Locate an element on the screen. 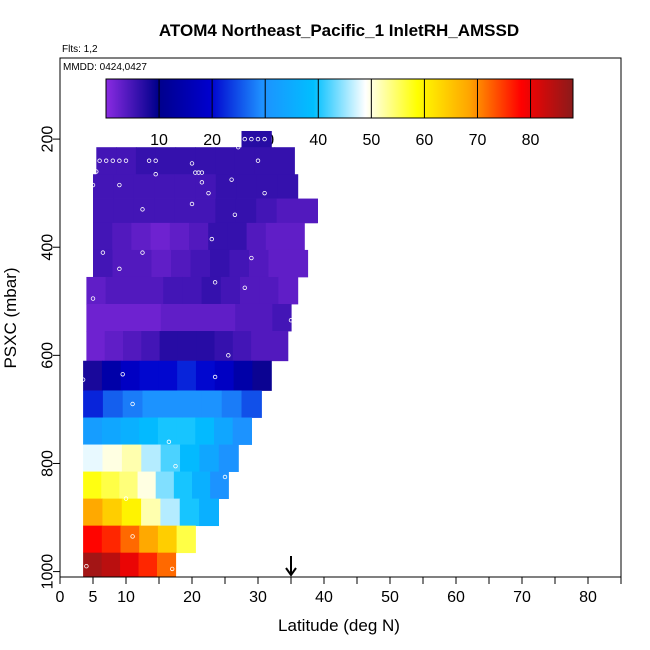 The image size is (650, 650). x-tick-label: 50 is located at coordinates (390, 597).